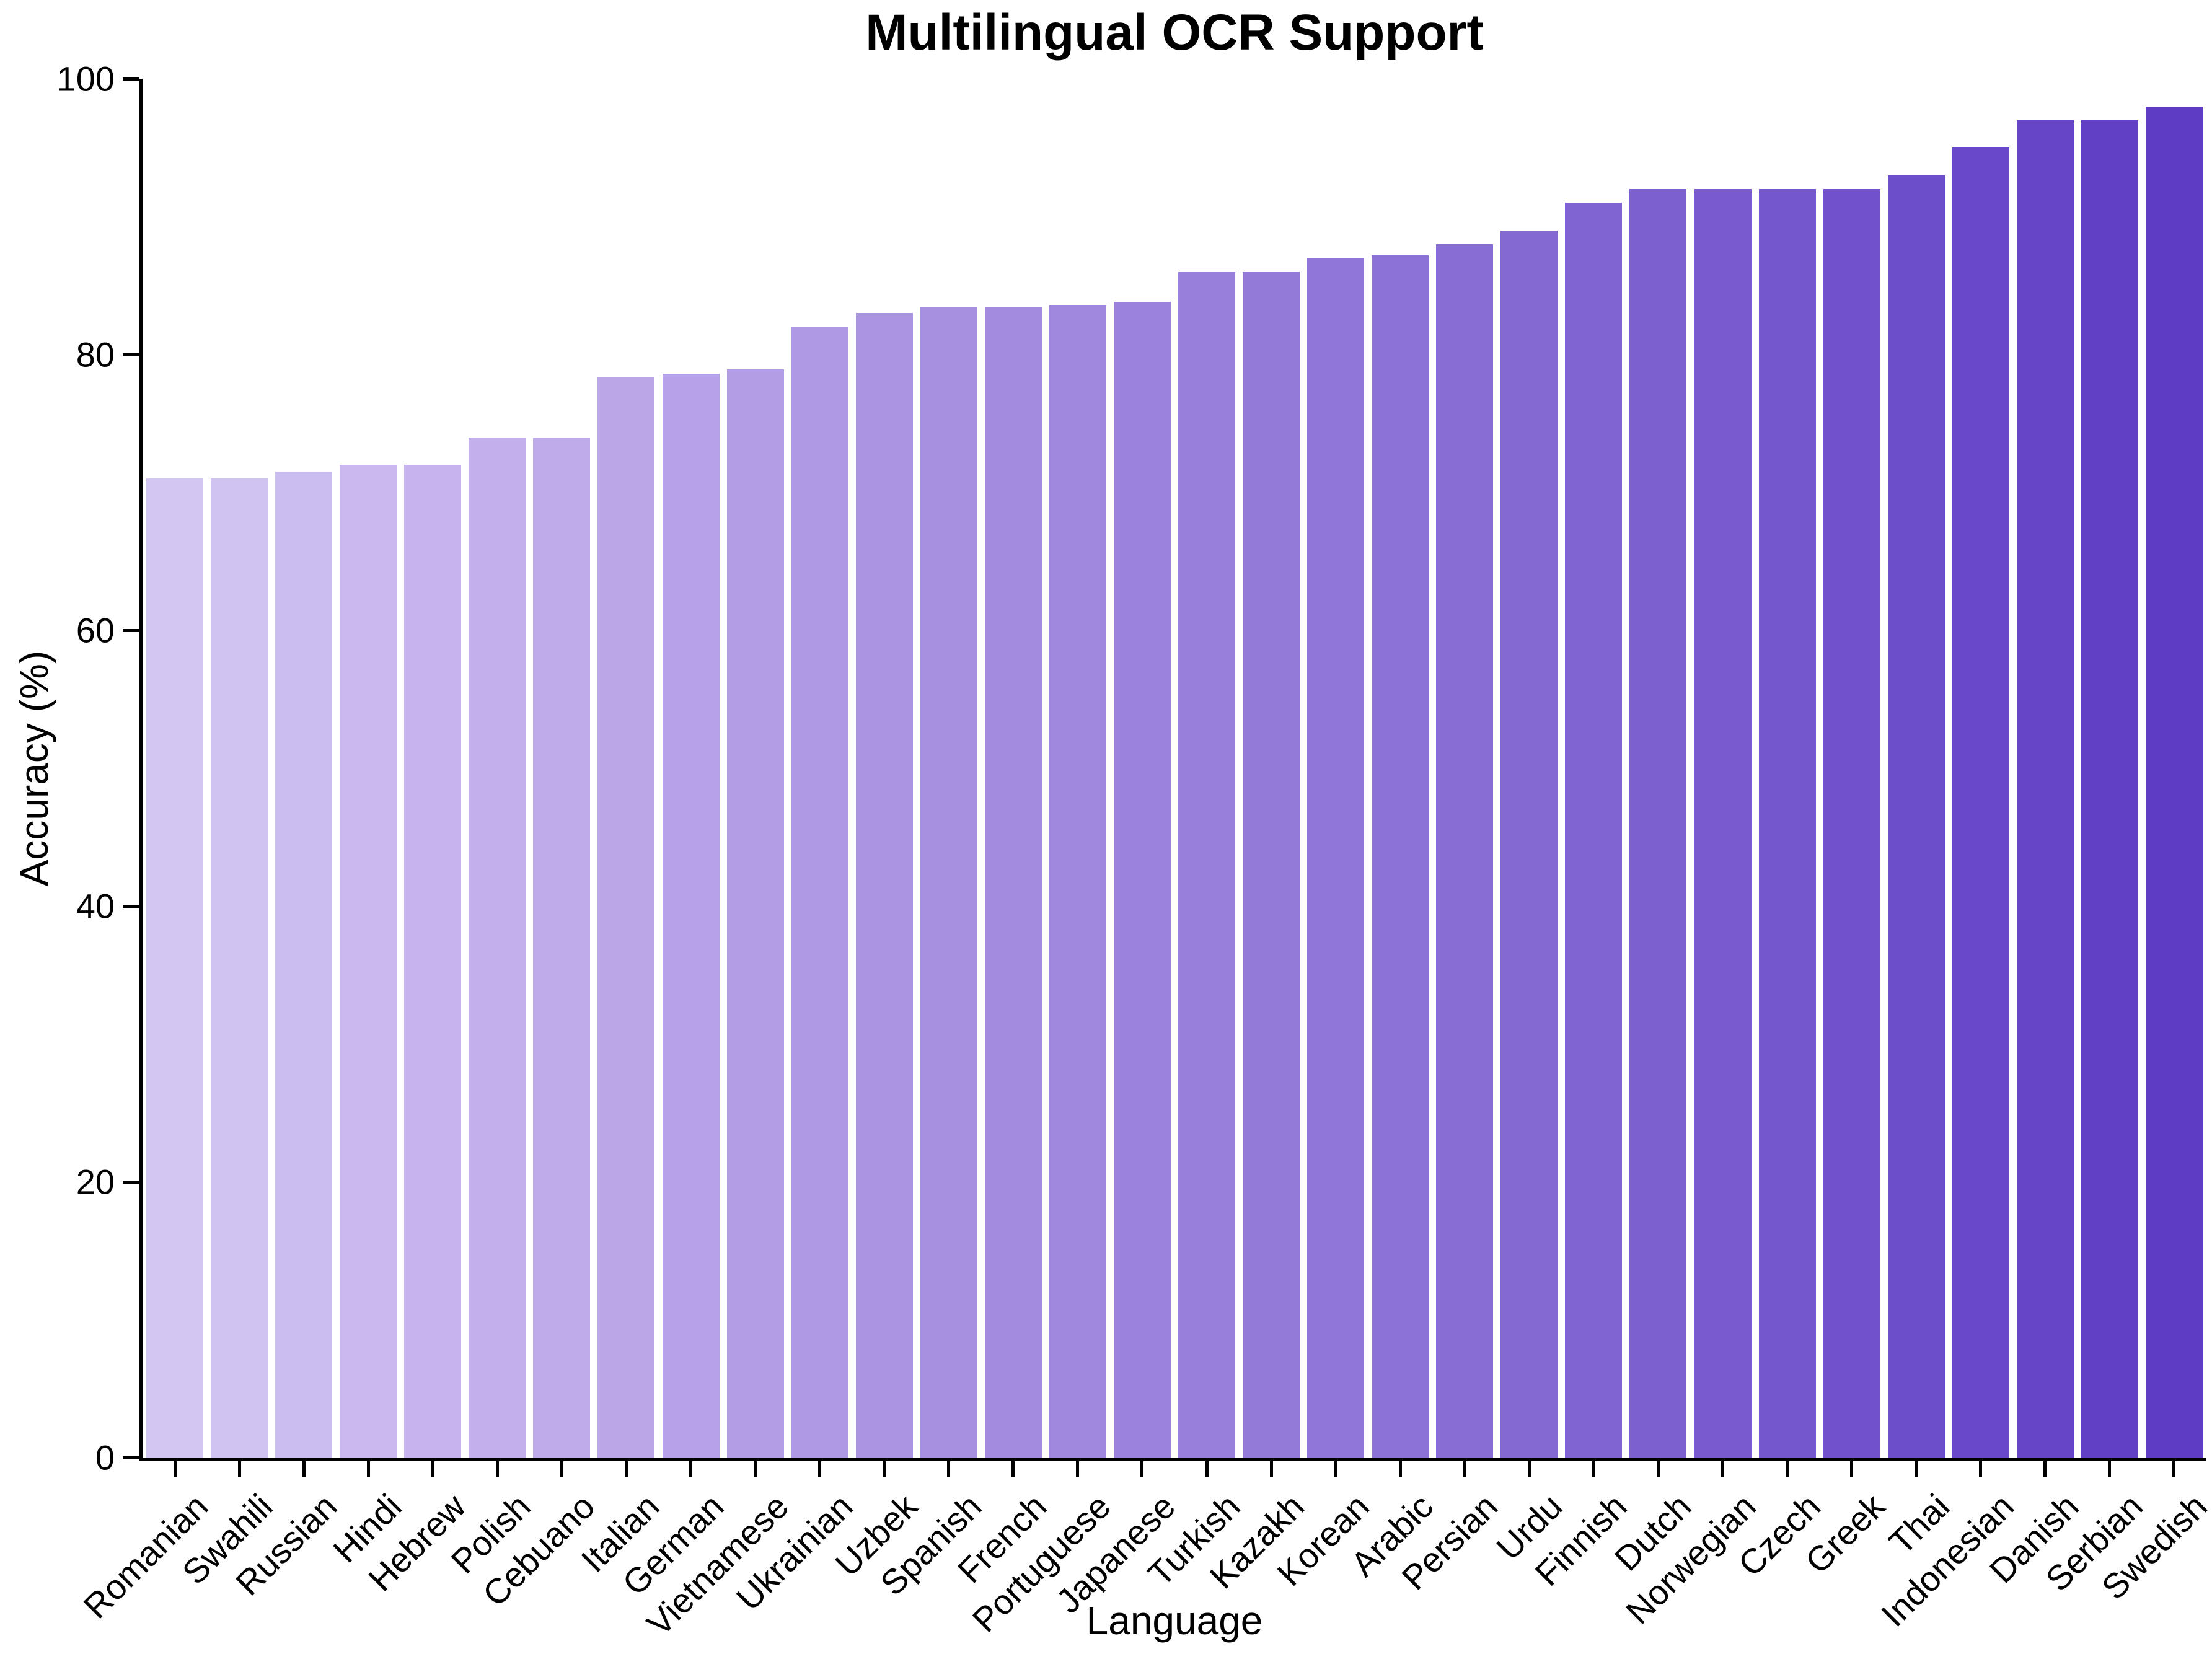 The image size is (2212, 1654). Describe the element at coordinates (819, 892) in the screenshot. I see `bar-ukrainian` at that location.